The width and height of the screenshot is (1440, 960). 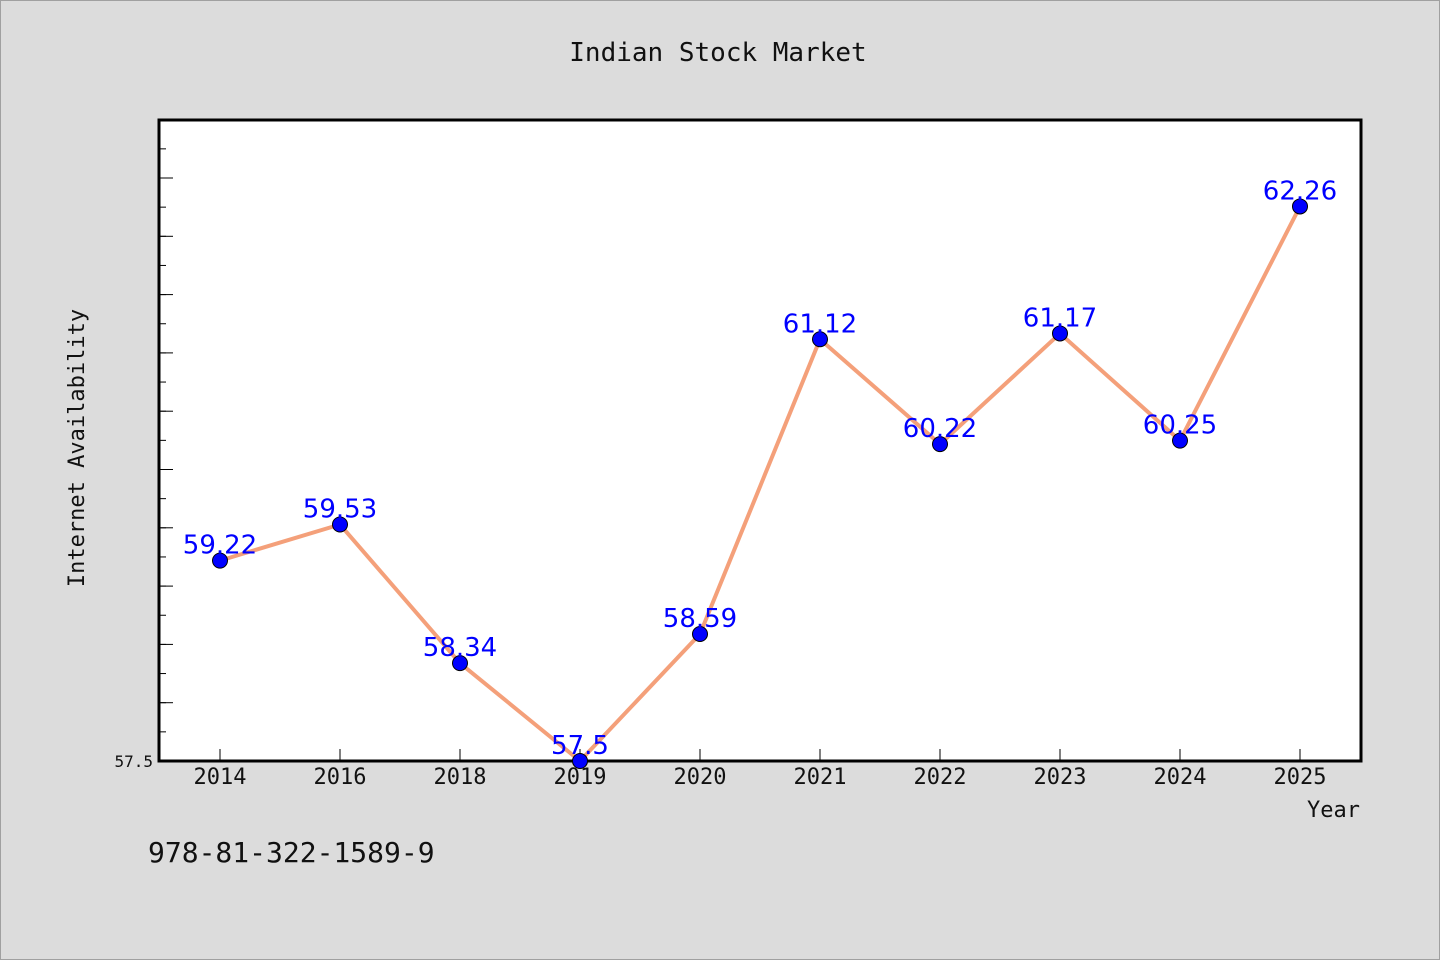 I want to click on x-tick-label: 2023, so click(x=1060, y=777).